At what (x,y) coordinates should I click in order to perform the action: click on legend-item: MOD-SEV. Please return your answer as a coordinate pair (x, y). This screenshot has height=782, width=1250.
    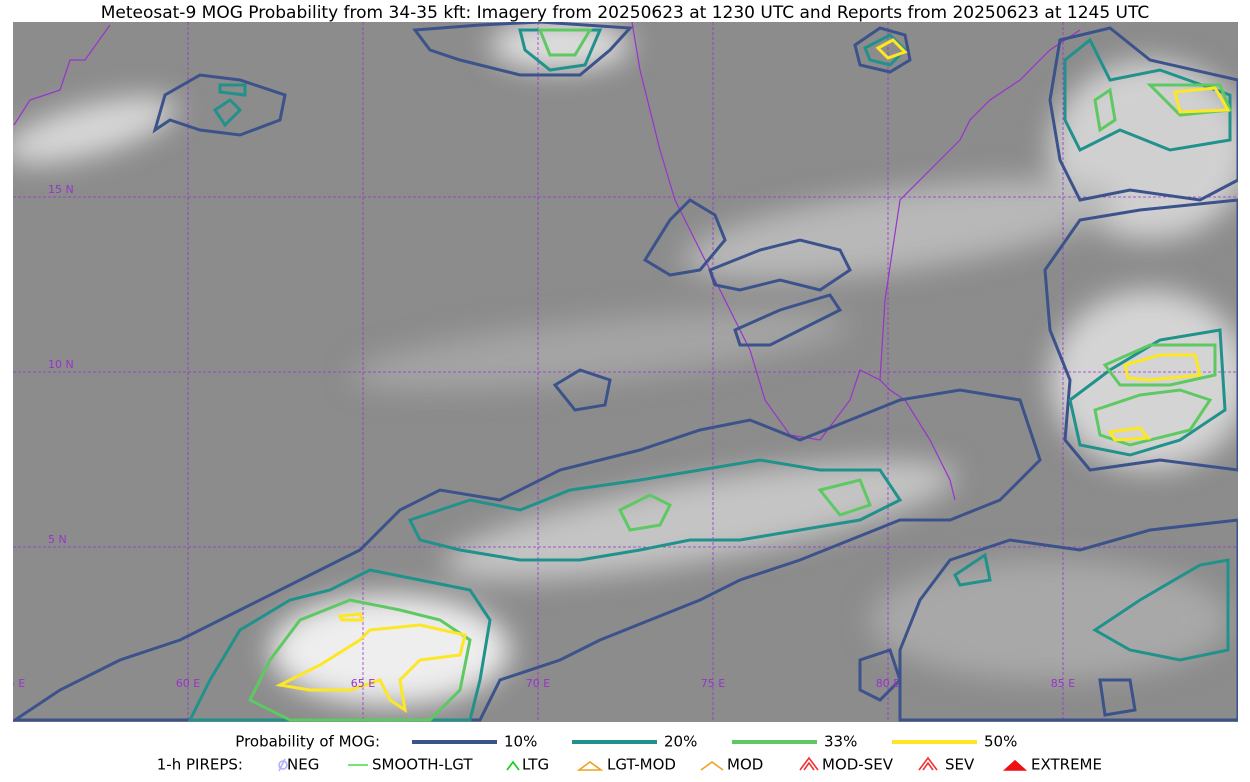
    Looking at the image, I should click on (858, 765).